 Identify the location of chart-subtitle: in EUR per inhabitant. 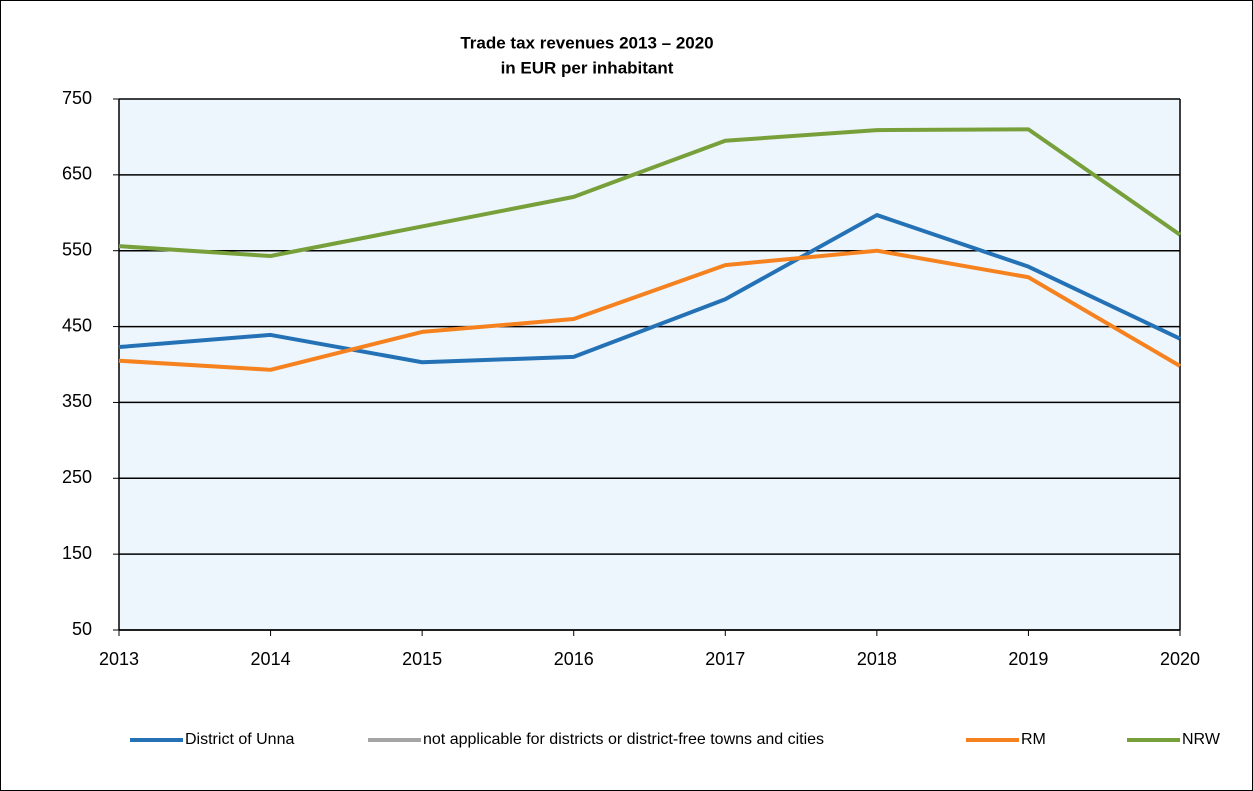
(587, 67).